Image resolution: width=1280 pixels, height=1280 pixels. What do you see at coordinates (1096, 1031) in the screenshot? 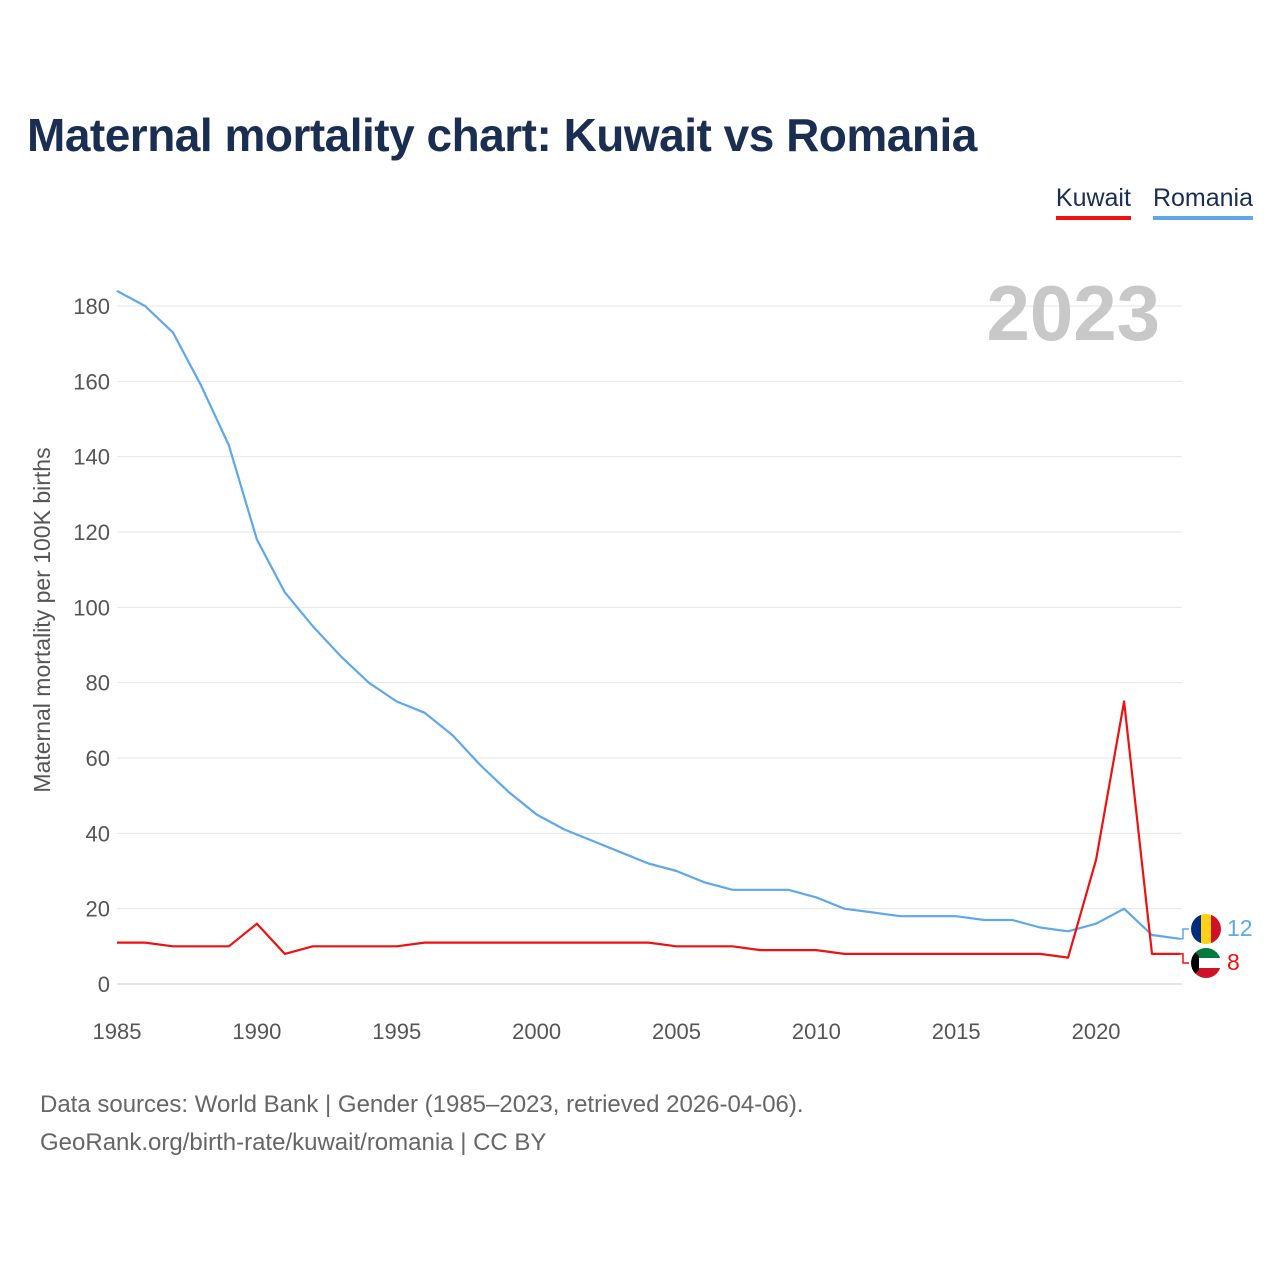
I see `x-tick-label: 2020` at bounding box center [1096, 1031].